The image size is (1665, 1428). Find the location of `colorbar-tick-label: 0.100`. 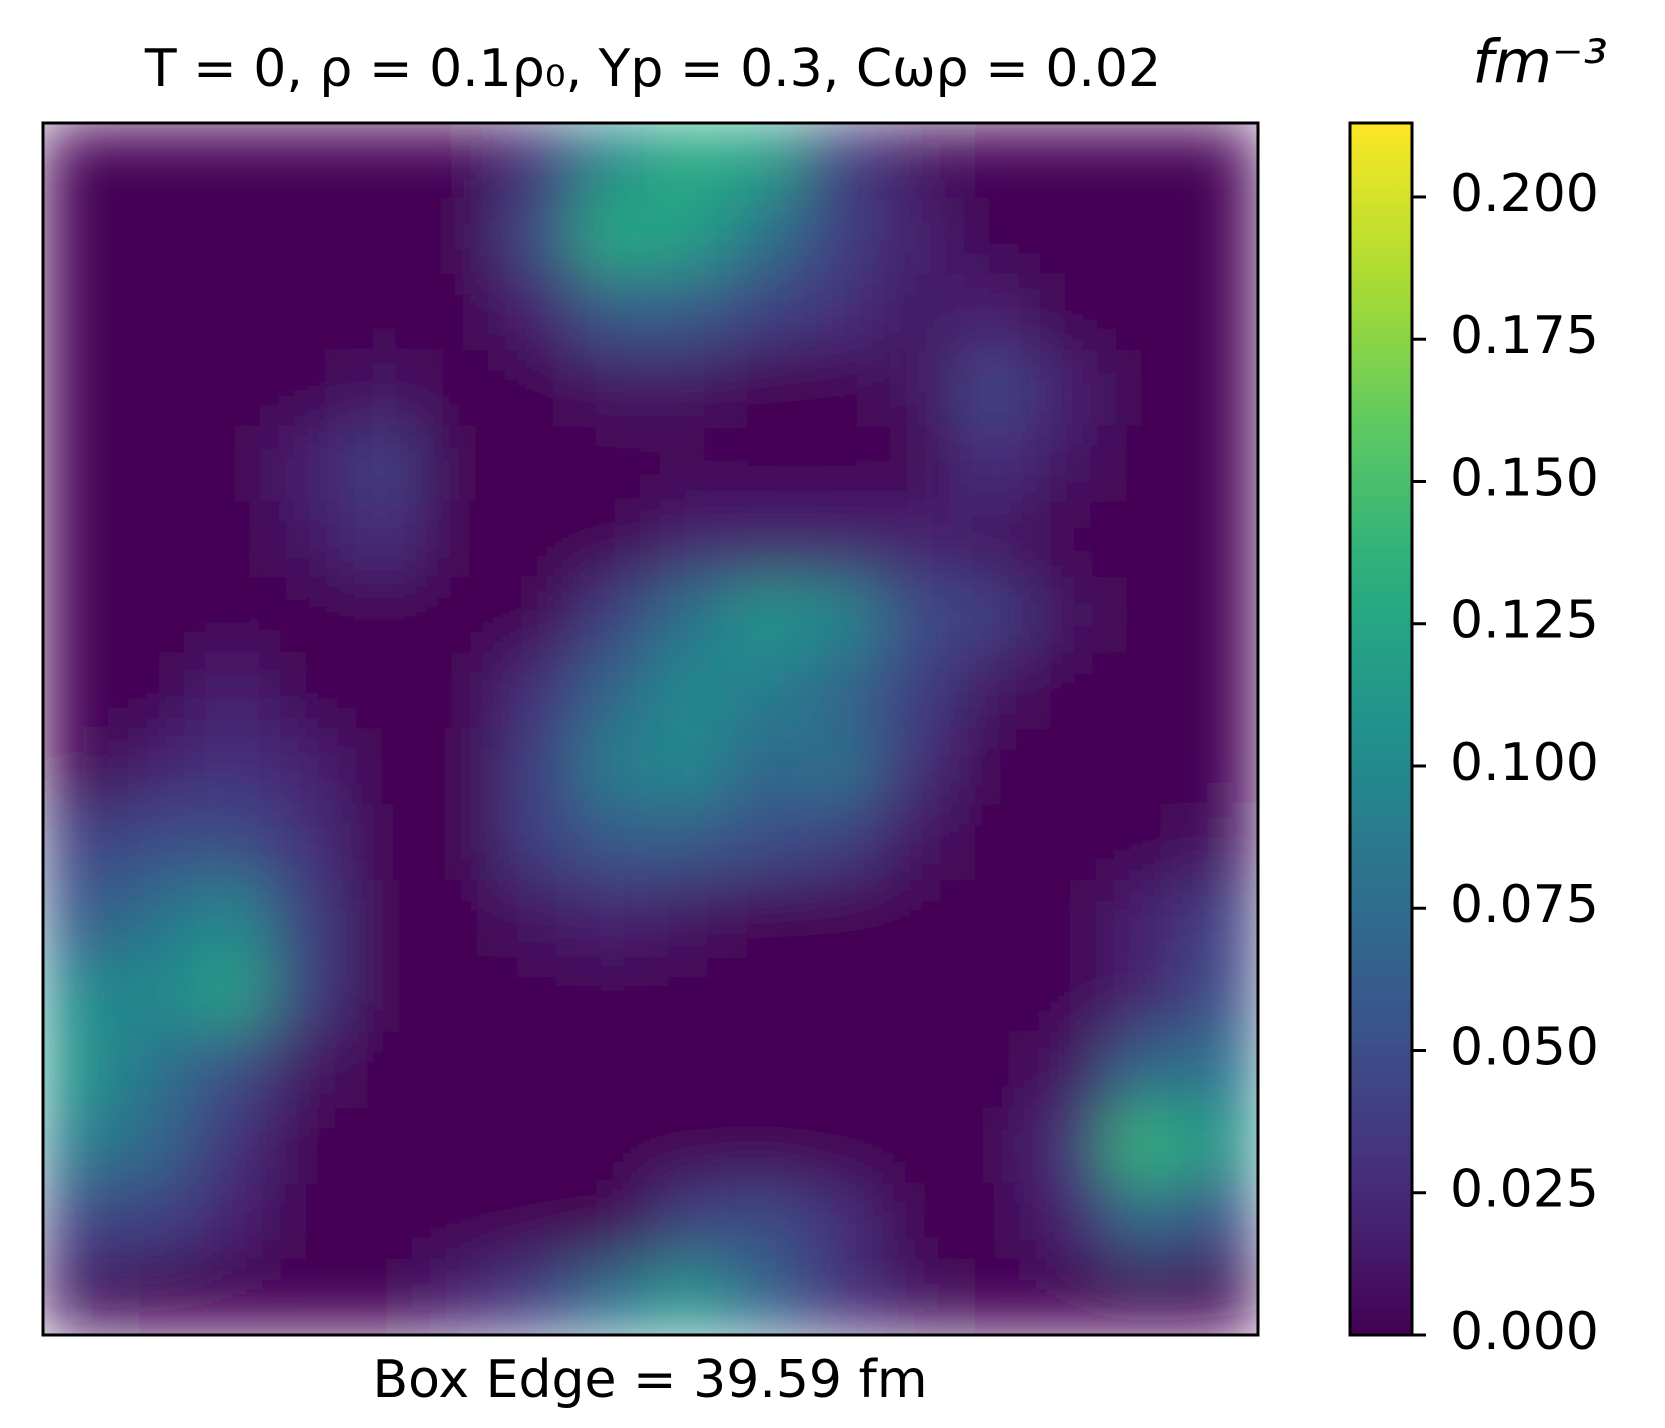

colorbar-tick-label: 0.100 is located at coordinates (1524, 763).